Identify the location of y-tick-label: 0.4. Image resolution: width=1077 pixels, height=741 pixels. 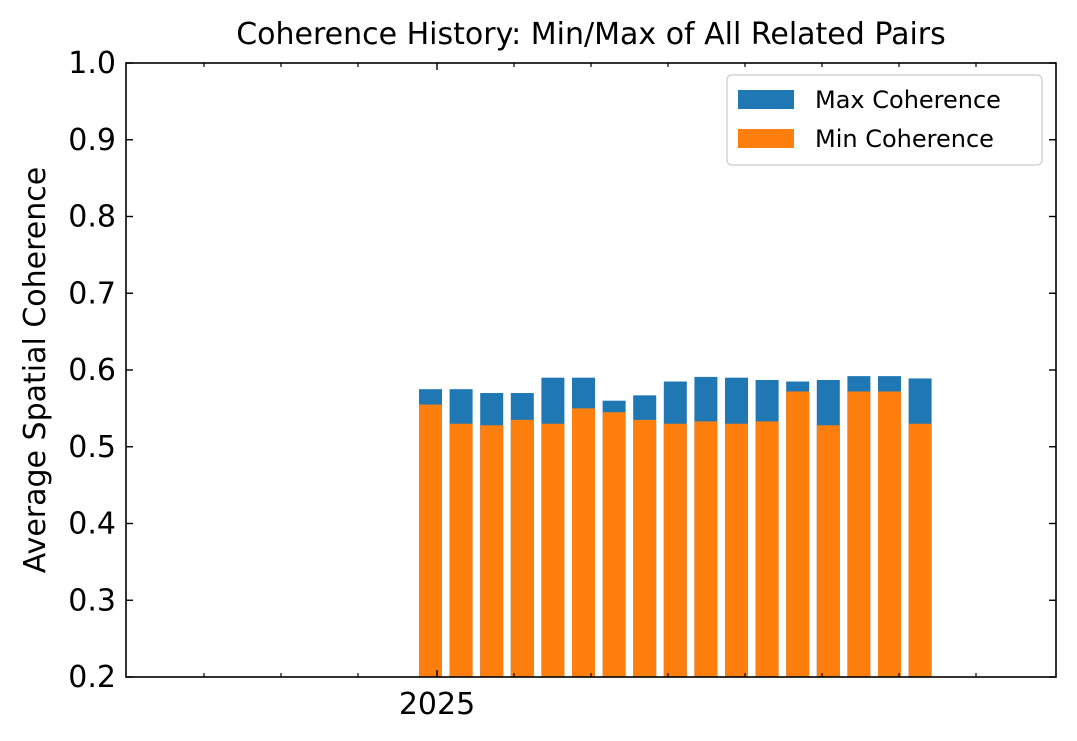
(92, 524).